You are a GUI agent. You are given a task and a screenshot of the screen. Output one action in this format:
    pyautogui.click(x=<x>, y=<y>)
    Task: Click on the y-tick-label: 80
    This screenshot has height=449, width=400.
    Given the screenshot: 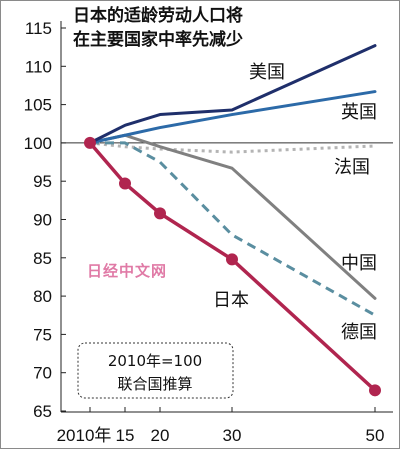 What is the action you would take?
    pyautogui.click(x=42, y=296)
    